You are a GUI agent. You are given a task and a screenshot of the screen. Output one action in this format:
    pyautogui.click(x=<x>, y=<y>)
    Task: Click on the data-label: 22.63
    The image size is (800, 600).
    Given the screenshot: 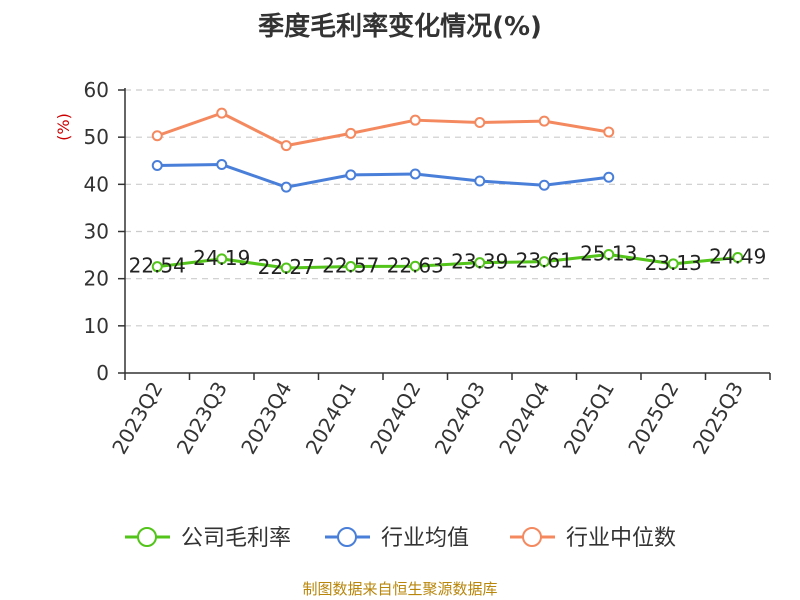 What is the action you would take?
    pyautogui.click(x=415, y=265)
    